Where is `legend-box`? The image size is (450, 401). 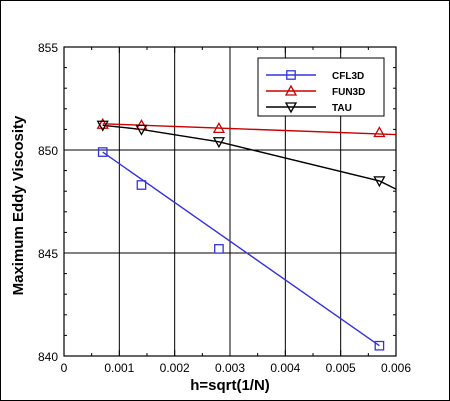 legend-box is located at coordinates (321, 87).